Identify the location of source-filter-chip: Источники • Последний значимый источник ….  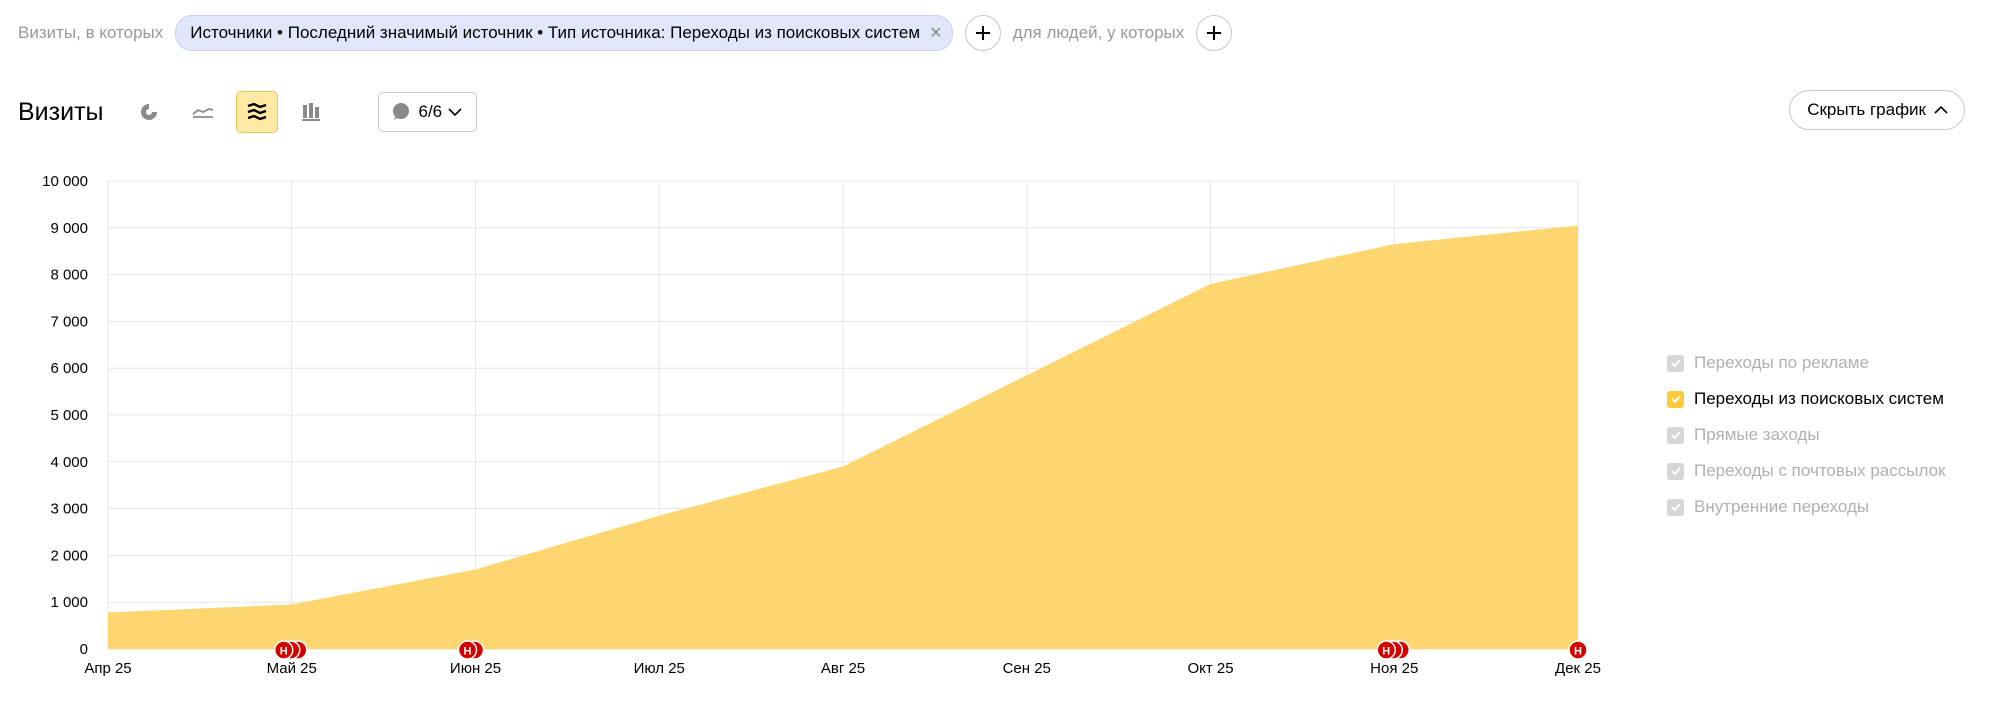
(564, 33).